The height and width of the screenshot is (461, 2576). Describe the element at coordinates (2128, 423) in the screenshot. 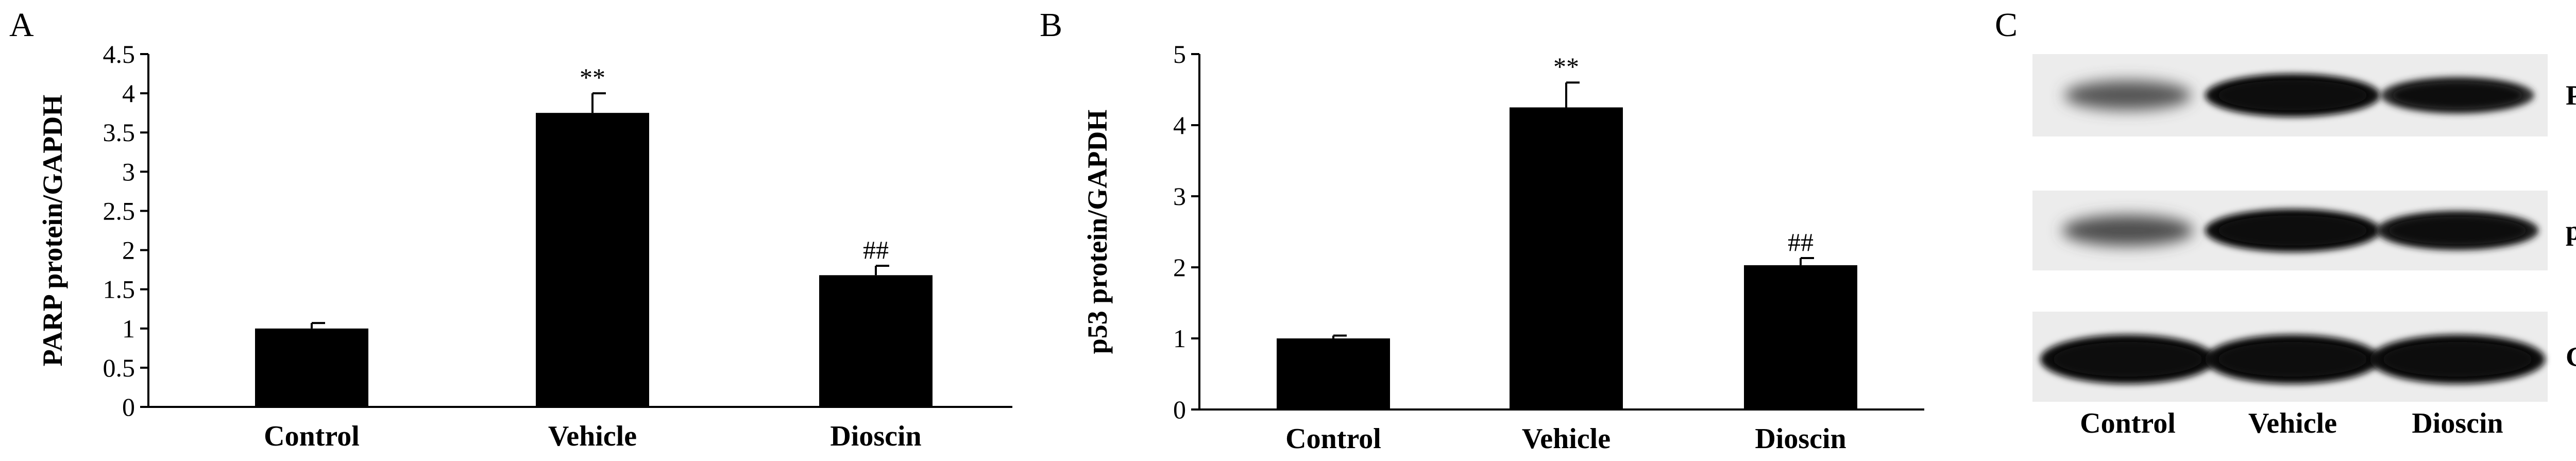

I see `blot-lane-label: Control` at that location.